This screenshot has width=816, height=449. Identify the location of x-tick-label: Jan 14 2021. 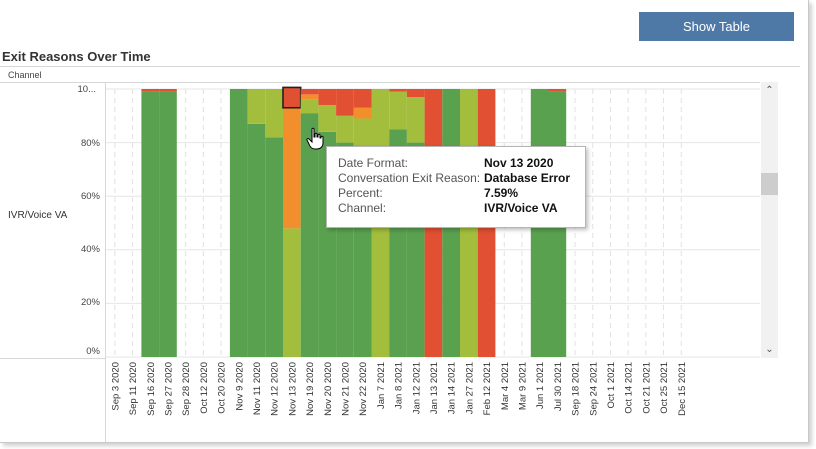
(452, 388).